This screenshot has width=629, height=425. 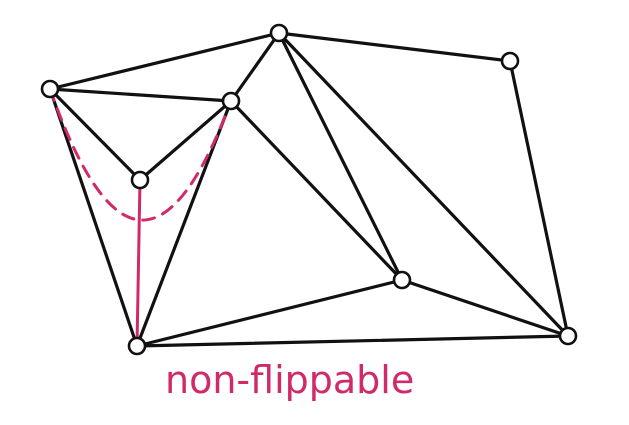 I want to click on dashed-flip-arc, so click(x=140, y=154).